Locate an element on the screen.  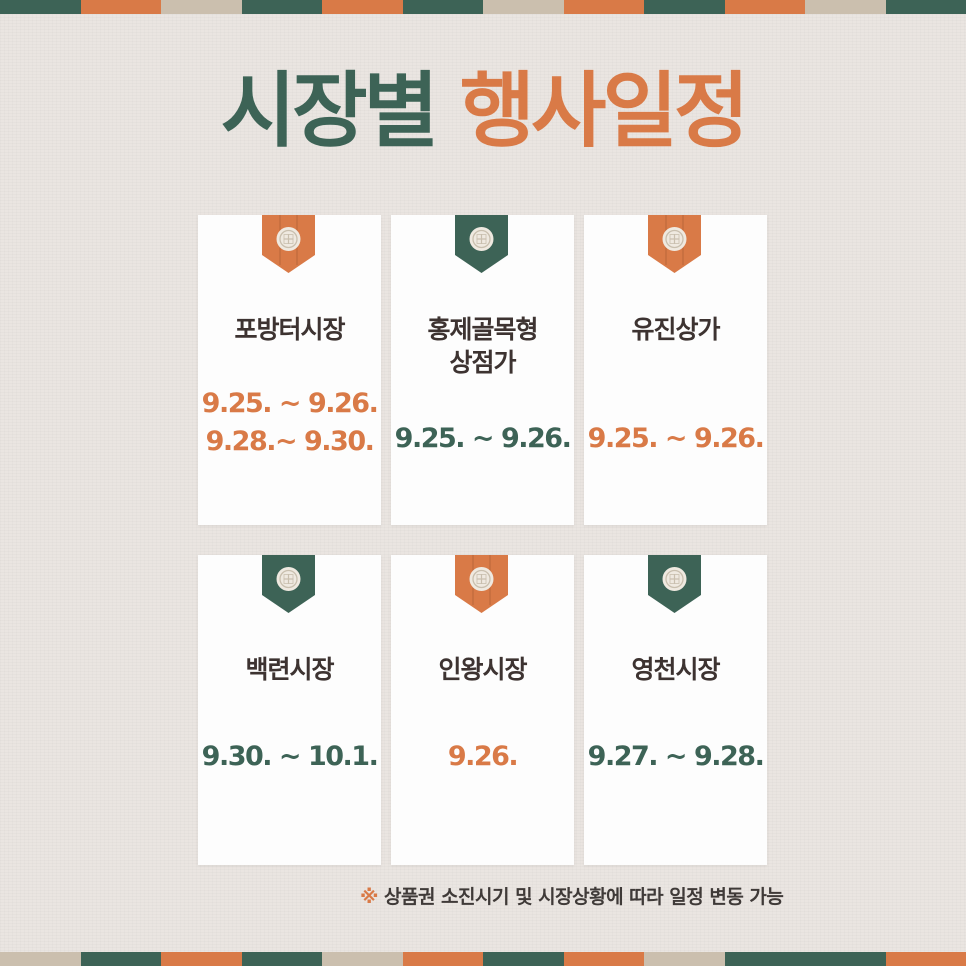
date-range: 9.30. ~ 10.1. is located at coordinates (290, 756).